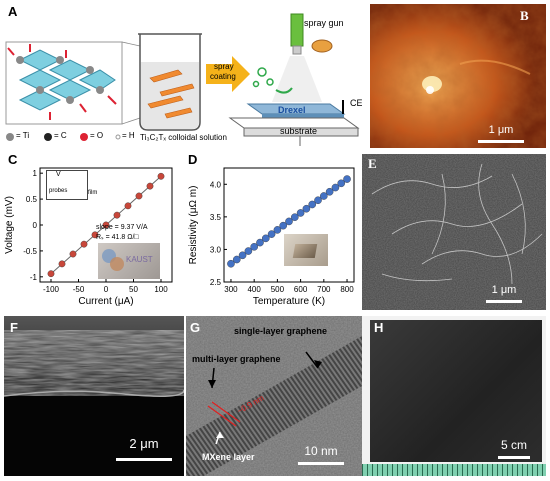 The image size is (550, 481). What do you see at coordinates (67, 185) in the screenshot?
I see `probes-inset: V probes` at bounding box center [67, 185].